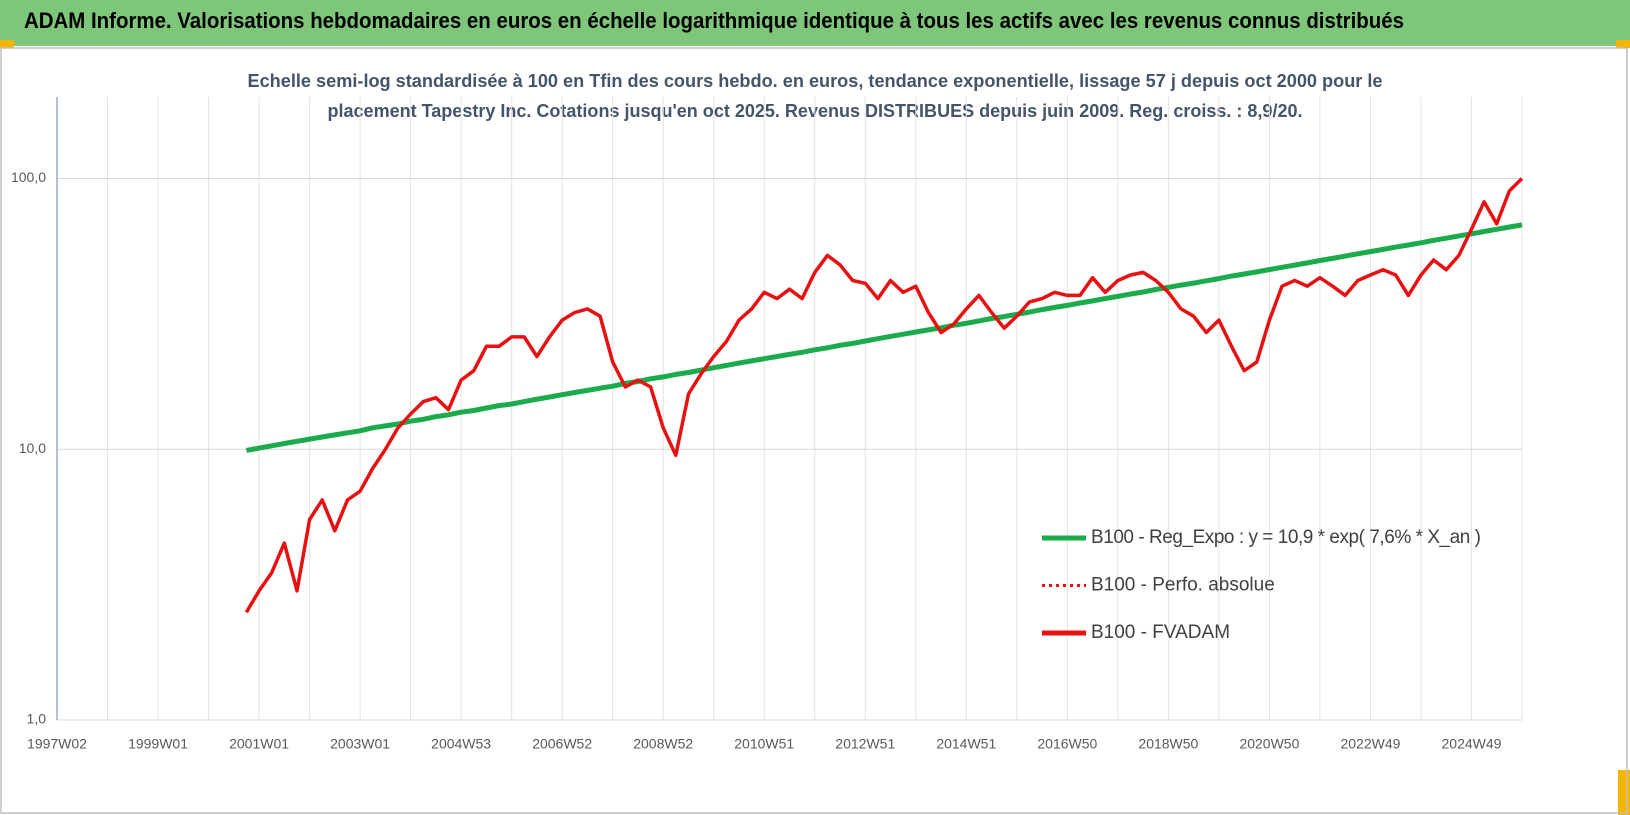 The height and width of the screenshot is (815, 1630). What do you see at coordinates (764, 744) in the screenshot?
I see `x-tick-label: 2010W51` at bounding box center [764, 744].